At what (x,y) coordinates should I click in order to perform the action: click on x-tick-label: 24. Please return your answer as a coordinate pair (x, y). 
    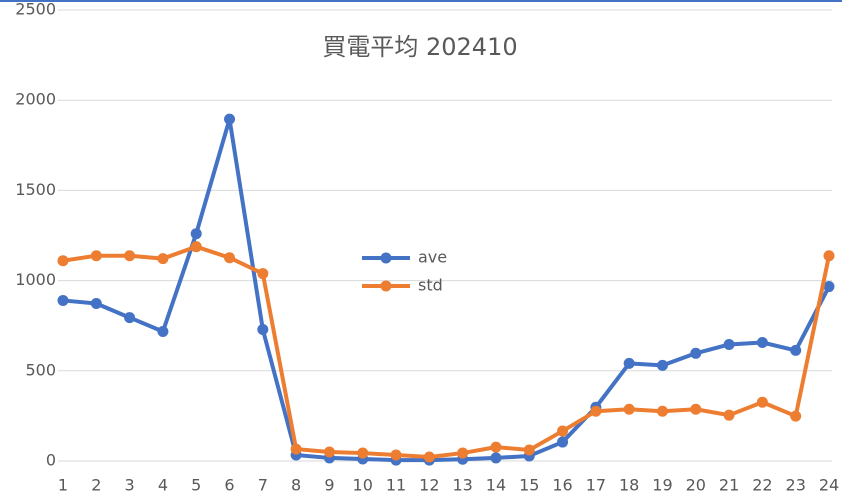
    Looking at the image, I should click on (829, 485).